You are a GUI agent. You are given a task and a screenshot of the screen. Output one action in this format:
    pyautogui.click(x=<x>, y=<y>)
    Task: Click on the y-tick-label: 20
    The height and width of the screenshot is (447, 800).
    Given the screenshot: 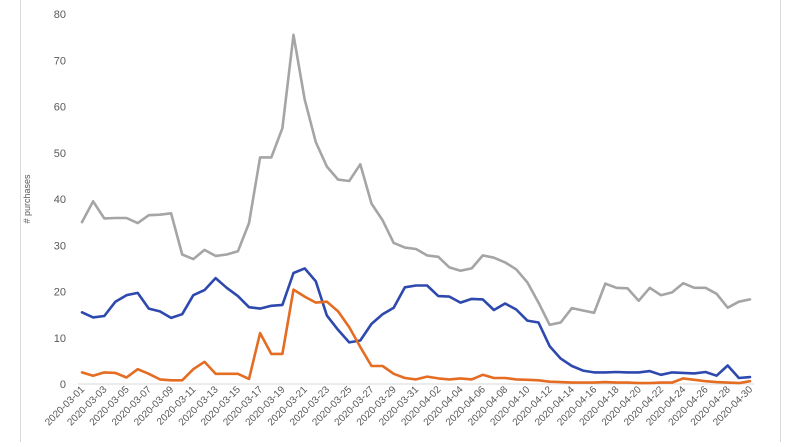 What is the action you would take?
    pyautogui.click(x=60, y=293)
    